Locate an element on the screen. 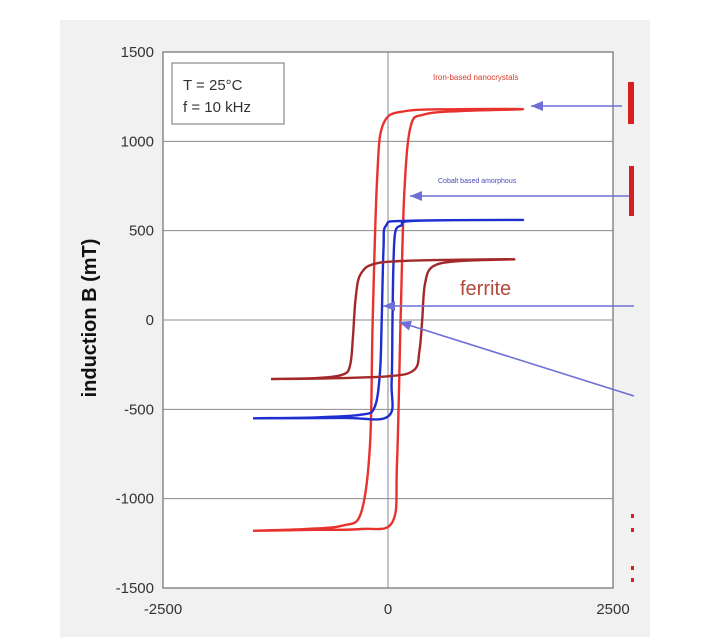 Image resolution: width=721 pixels, height=642 pixels. condition-frequency: f = 10 kHz is located at coordinates (217, 107).